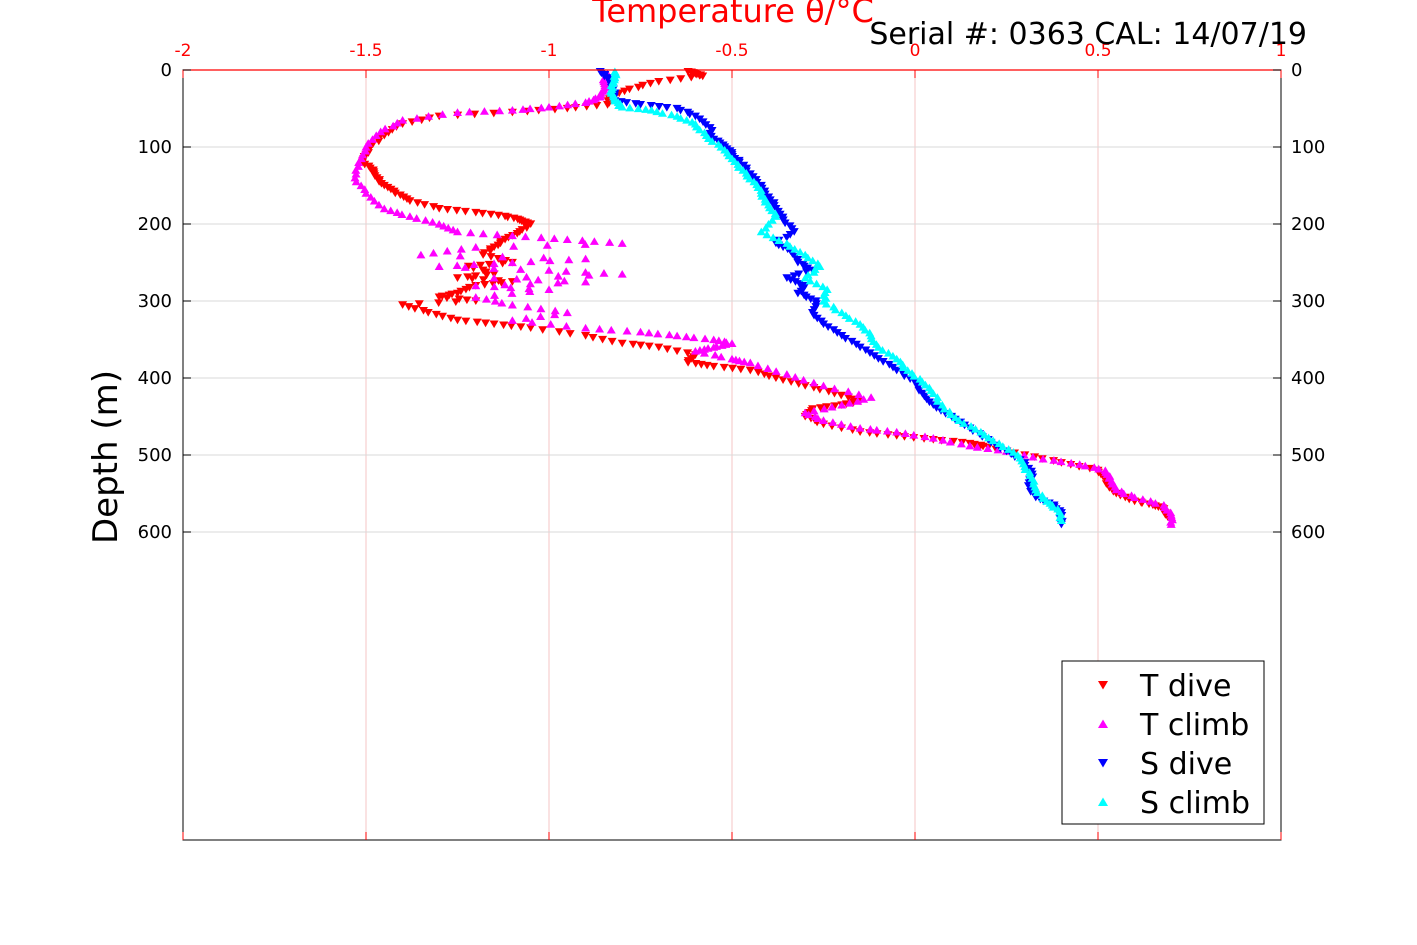  I want to click on y-tick-label-right: 300, so click(1308, 301).